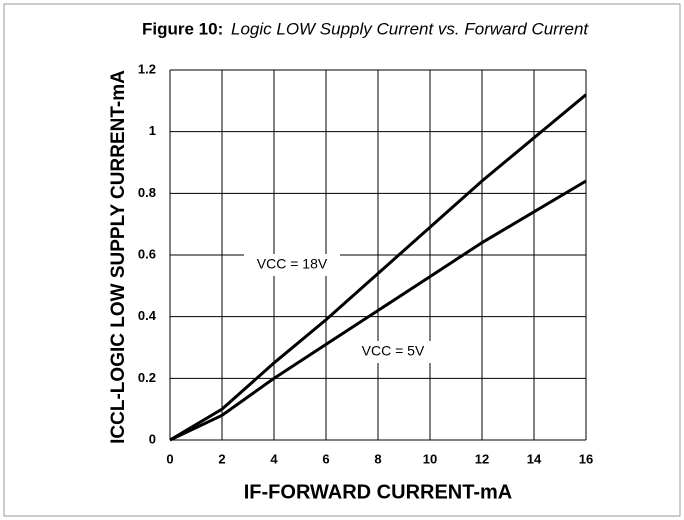  What do you see at coordinates (152, 130) in the screenshot?
I see `y-tick-label: 1` at bounding box center [152, 130].